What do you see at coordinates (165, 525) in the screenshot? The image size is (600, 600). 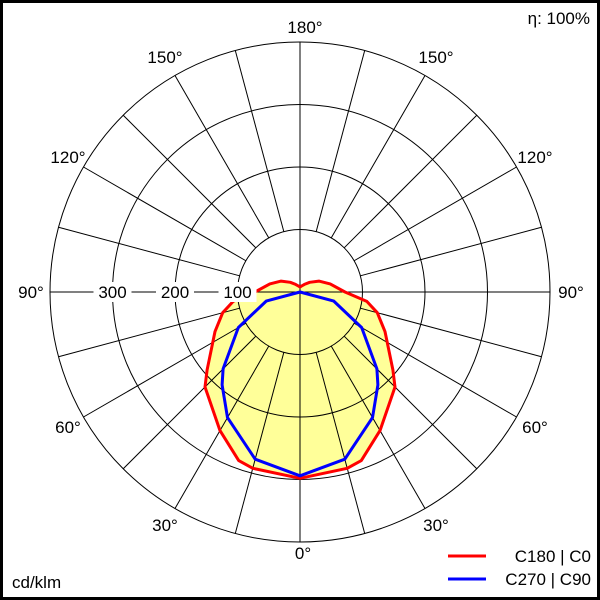 I see `angle-label-30-left: 30°` at bounding box center [165, 525].